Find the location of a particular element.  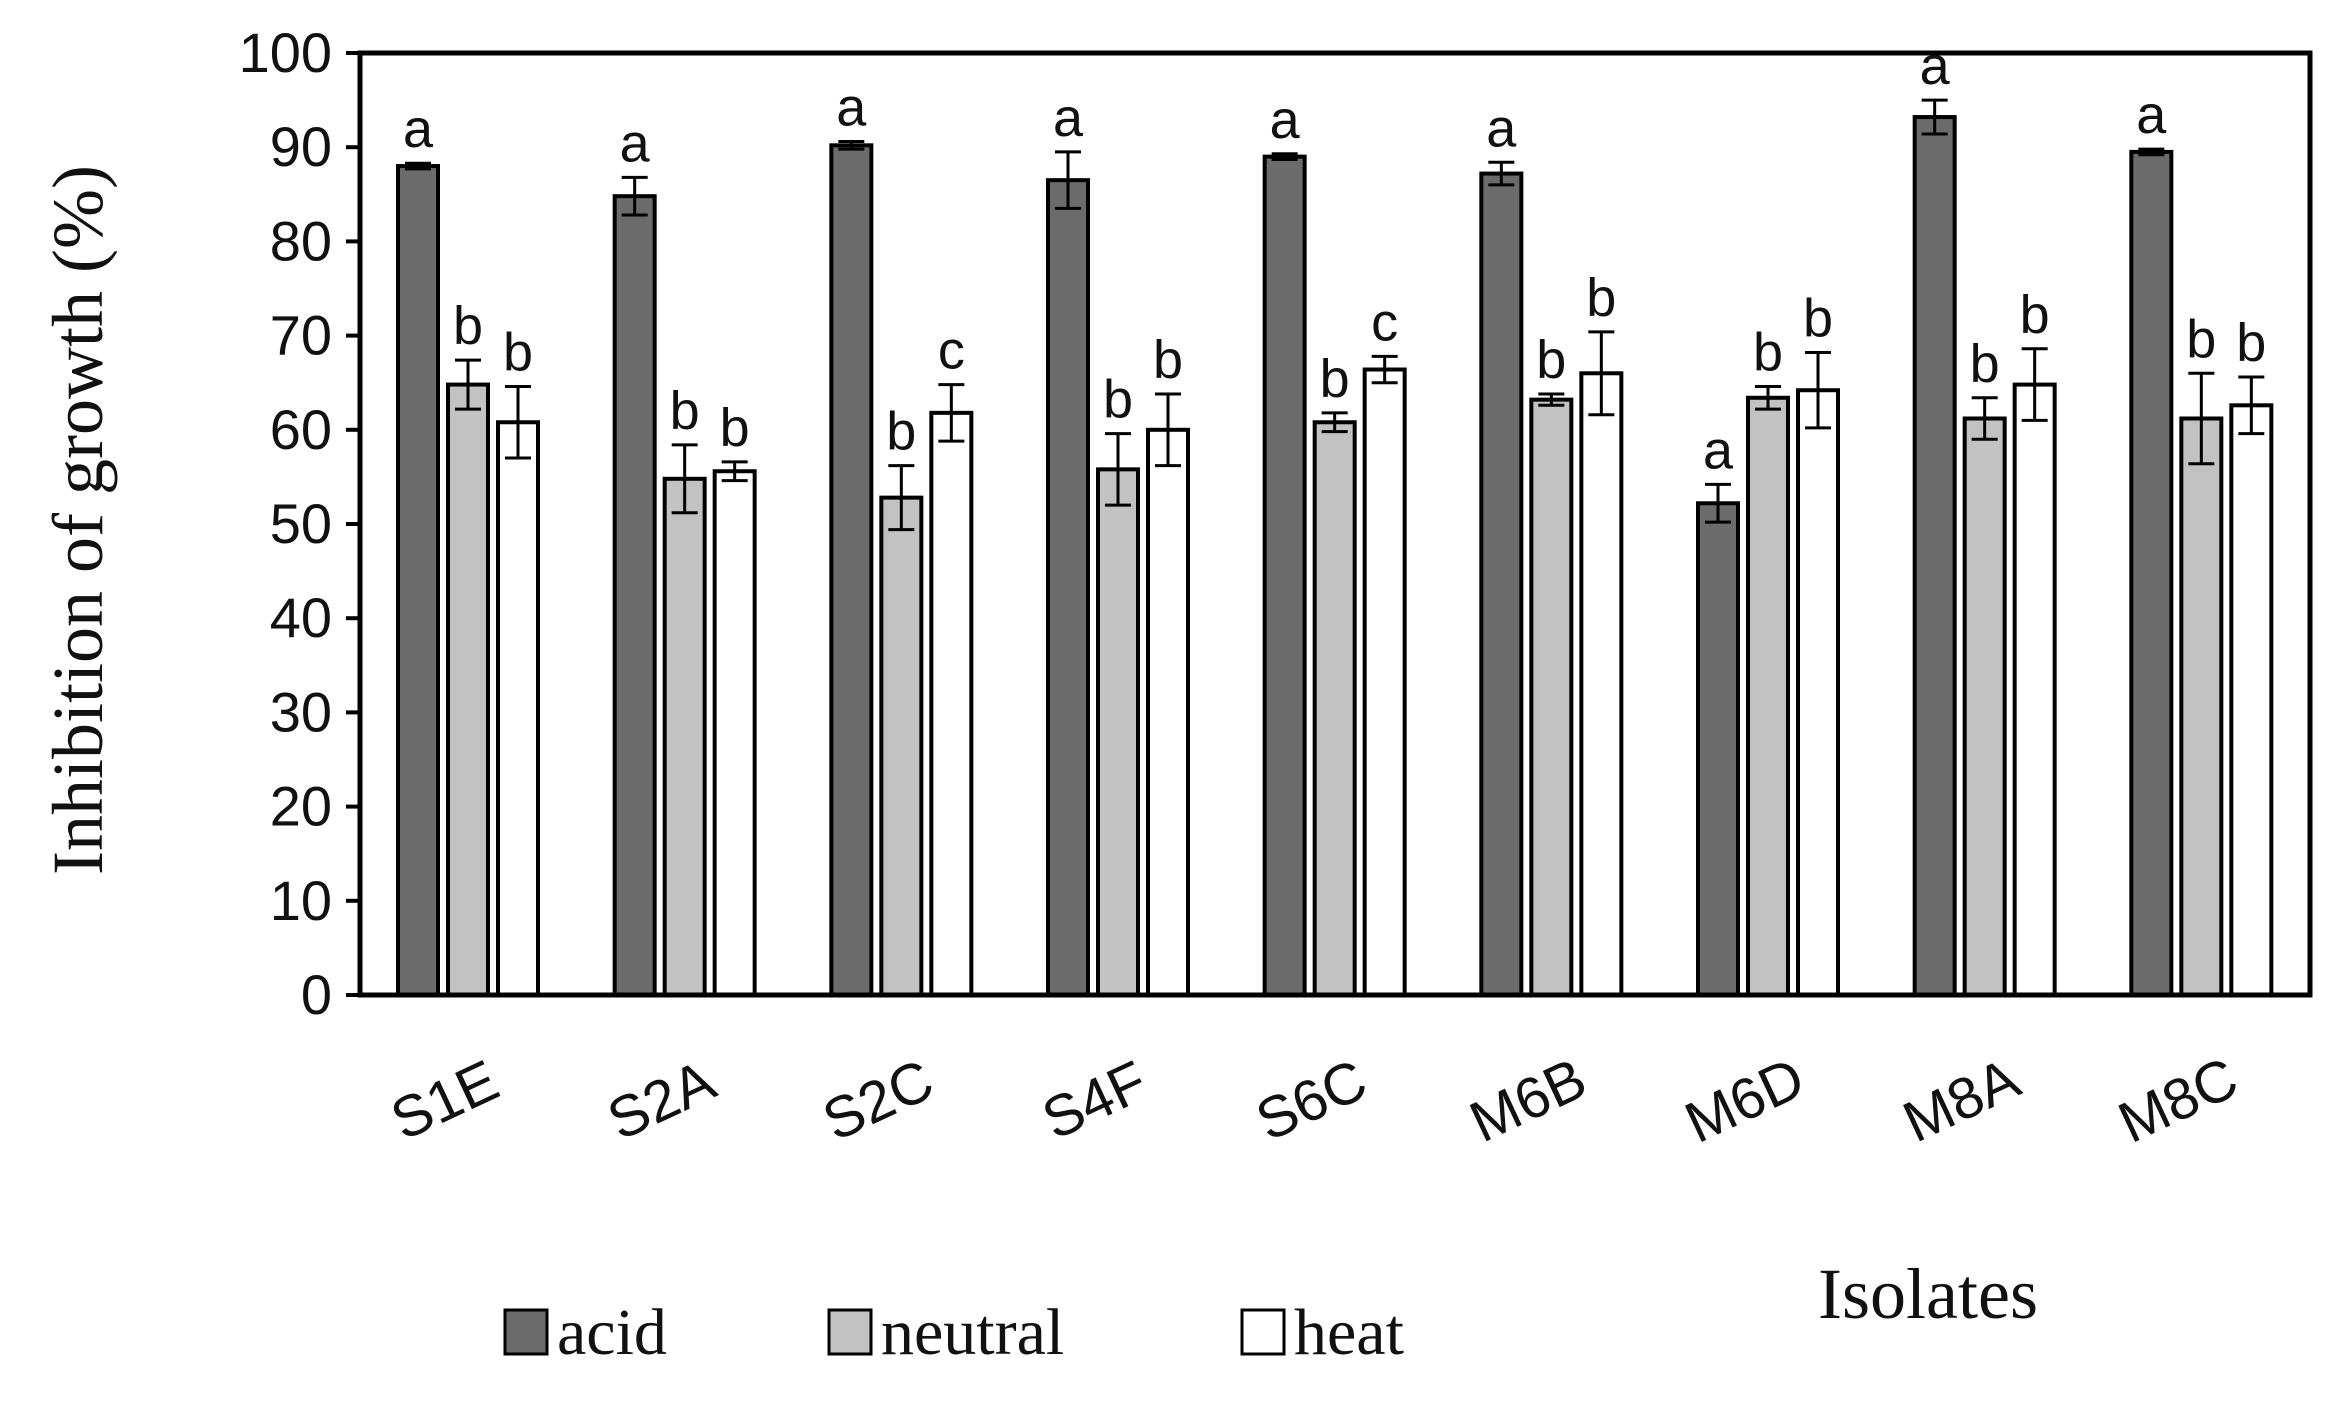

legend-label-acid: acid is located at coordinates (612, 1332).